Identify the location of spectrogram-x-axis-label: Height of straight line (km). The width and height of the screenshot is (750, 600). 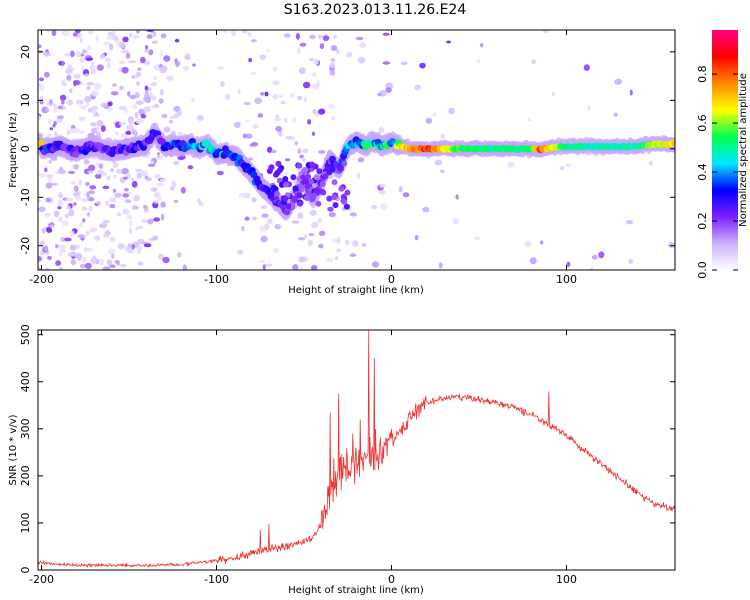
(356, 290).